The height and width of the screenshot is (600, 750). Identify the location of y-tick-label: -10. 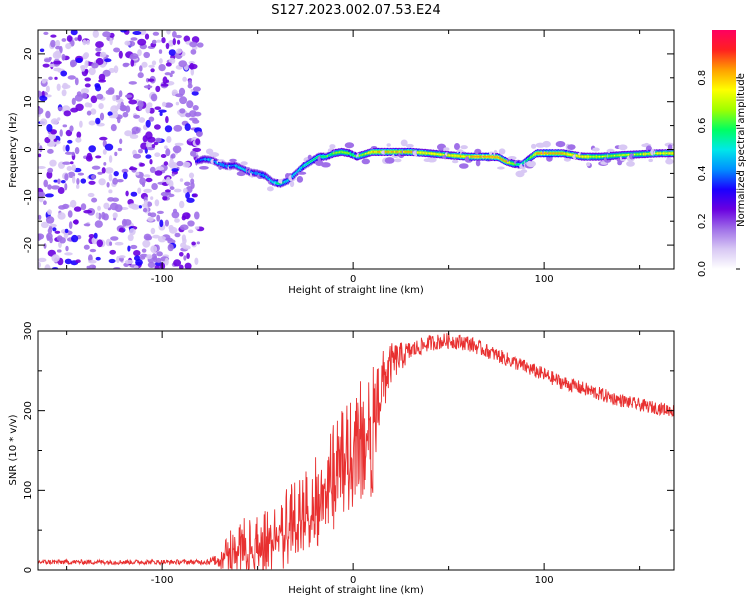
(28, 197).